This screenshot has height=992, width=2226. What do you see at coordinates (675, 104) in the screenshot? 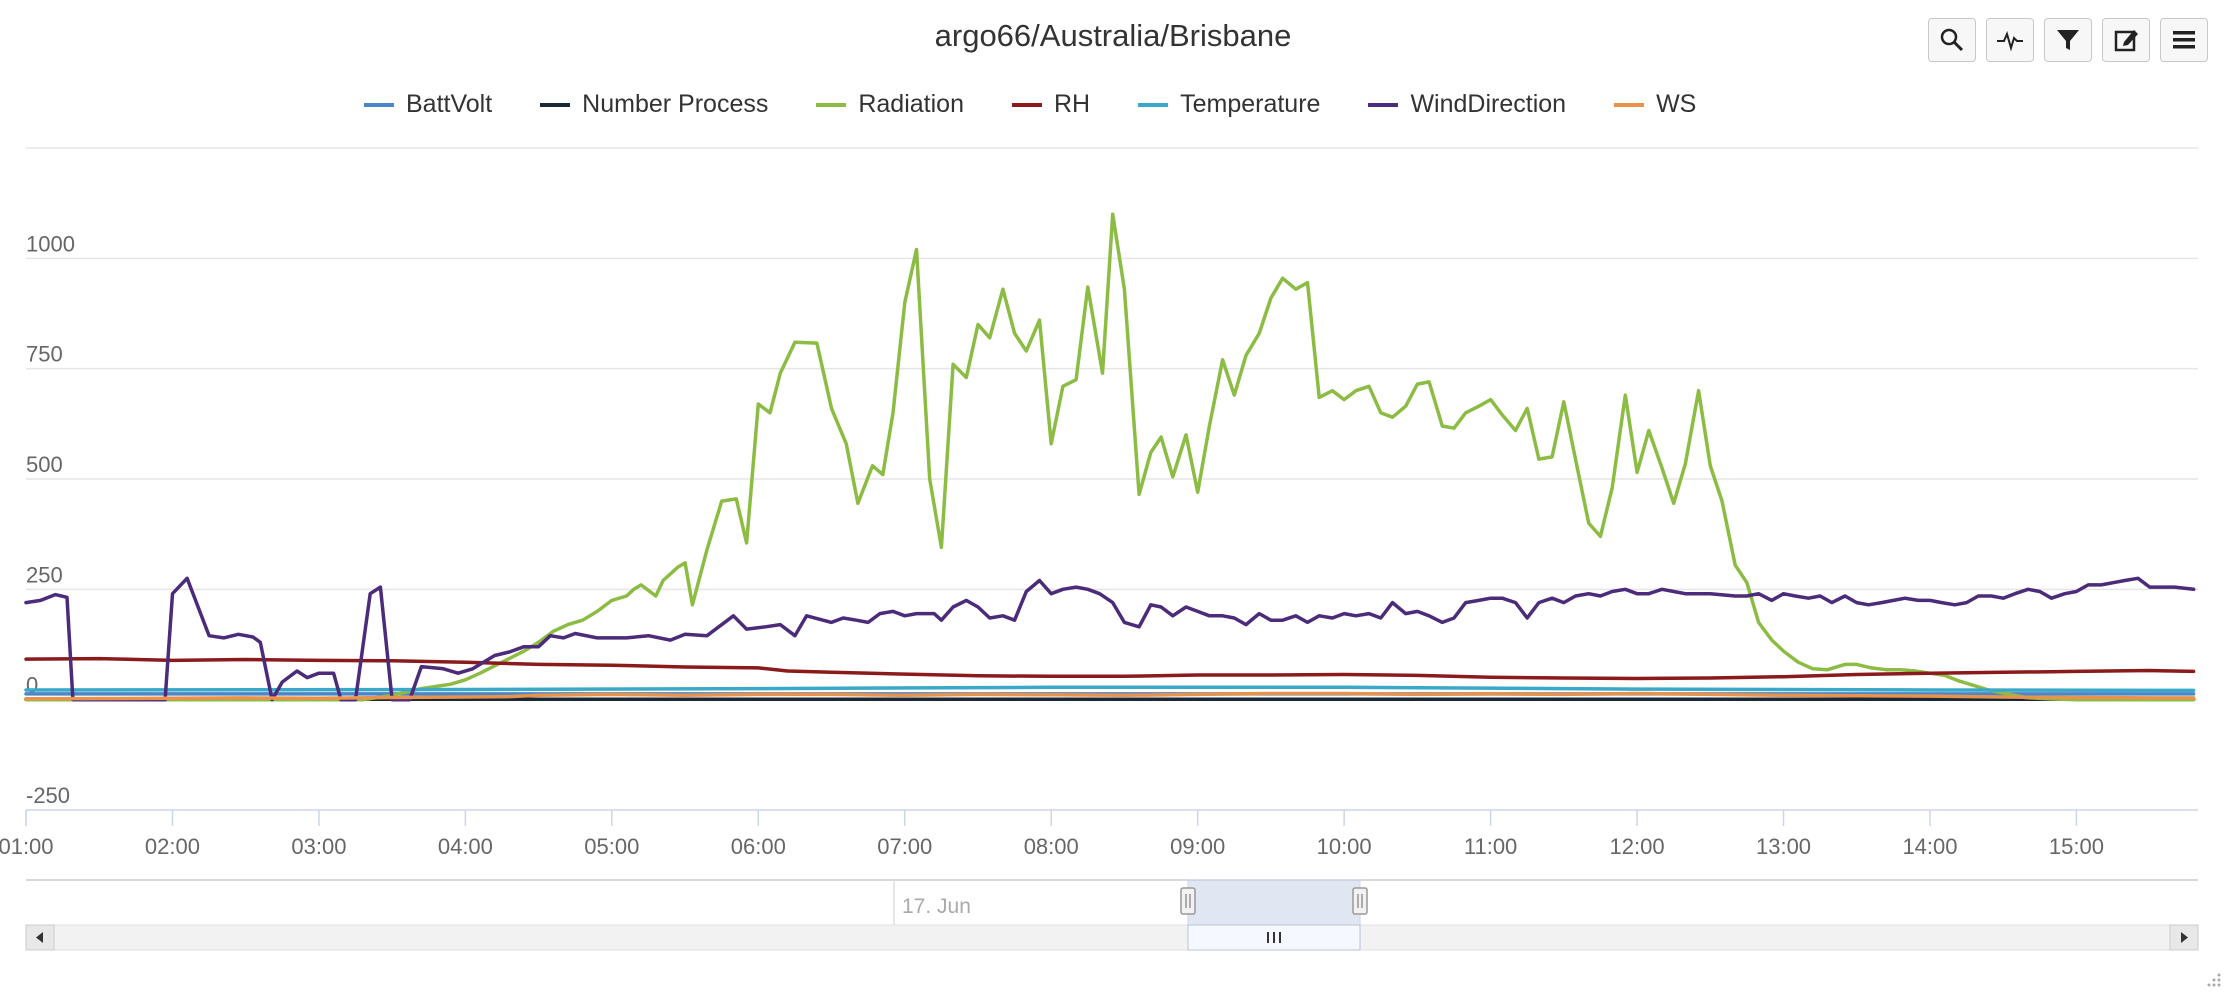
I see `legend-label: Number Process` at bounding box center [675, 104].